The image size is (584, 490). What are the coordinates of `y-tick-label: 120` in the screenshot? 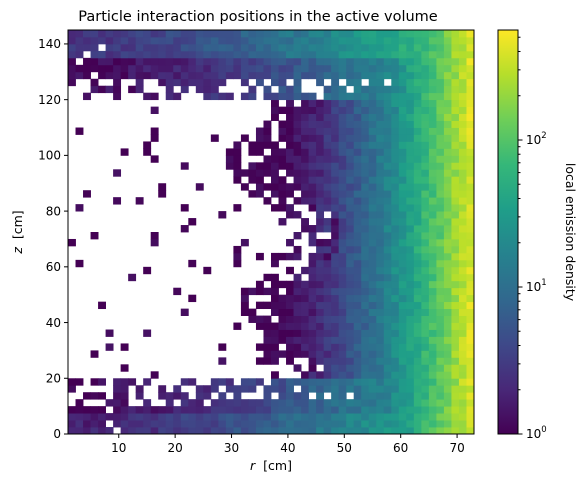 It's located at (49, 100).